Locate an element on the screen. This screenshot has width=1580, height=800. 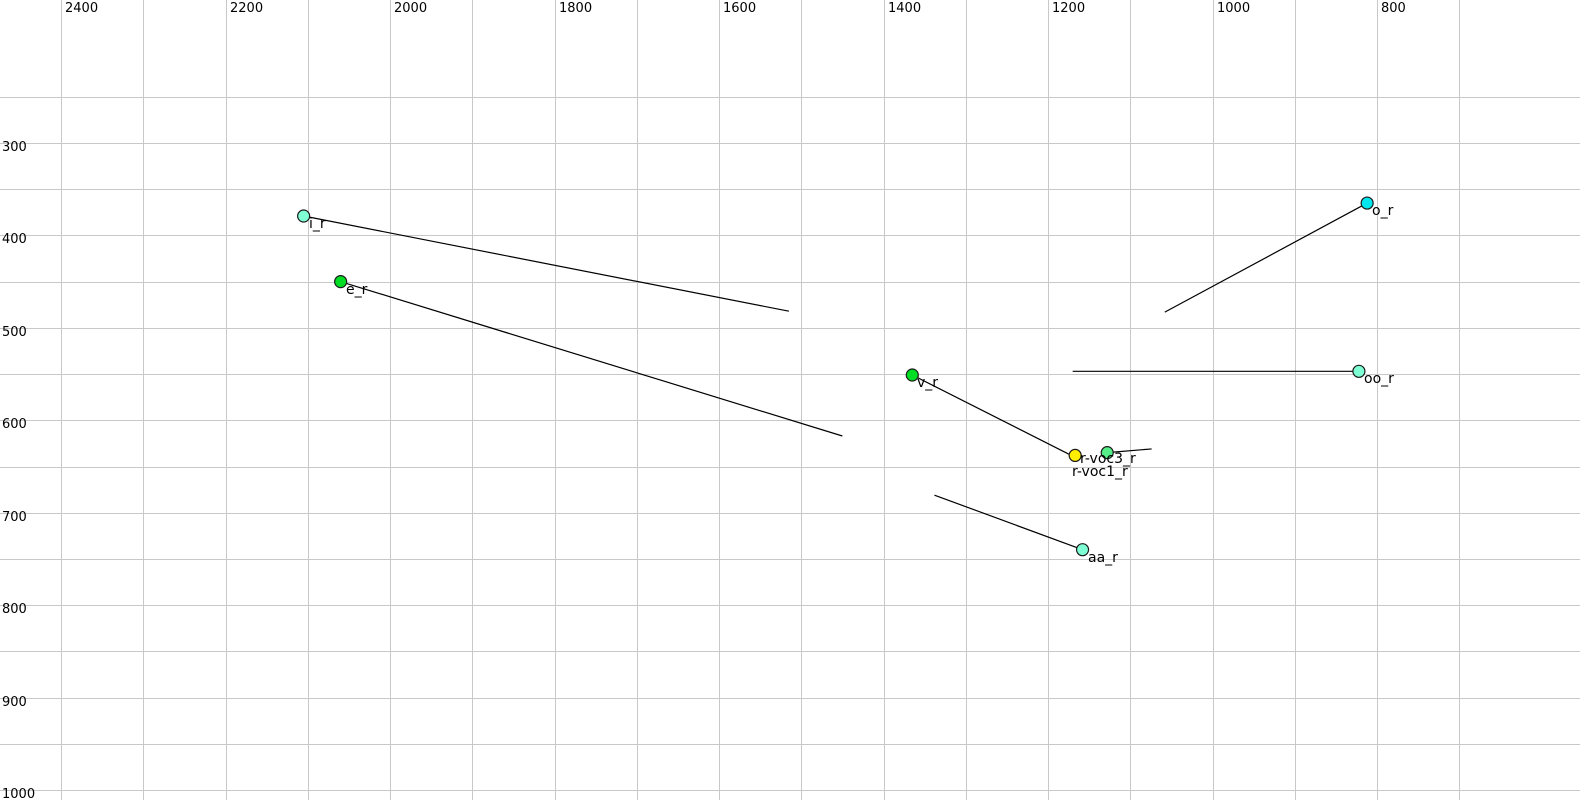
x-tick-label: 2200 is located at coordinates (247, 8).